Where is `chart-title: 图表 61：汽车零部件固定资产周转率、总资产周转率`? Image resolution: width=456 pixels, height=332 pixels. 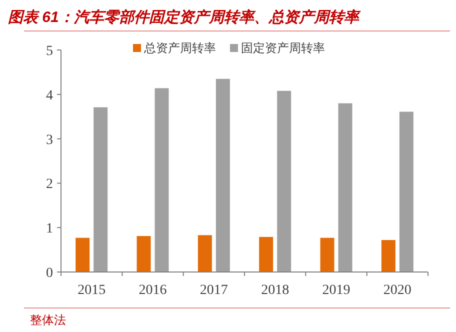
chart-title: 图表 61：汽车零部件固定资产周转率、总资产周转率 is located at coordinates (184, 17).